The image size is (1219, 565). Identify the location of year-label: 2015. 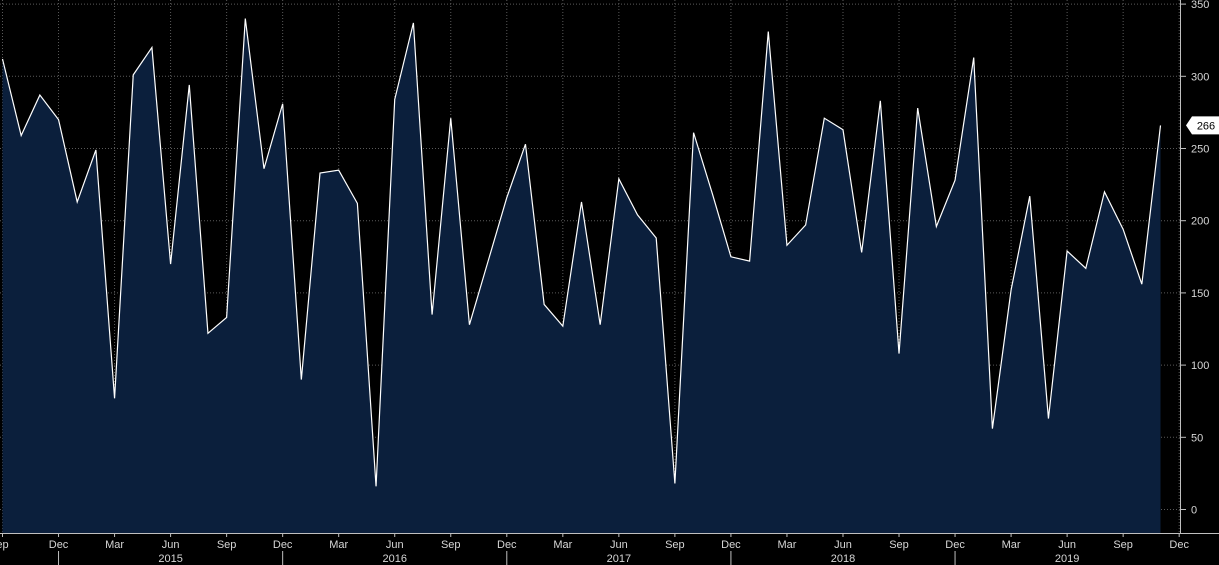
(170, 559).